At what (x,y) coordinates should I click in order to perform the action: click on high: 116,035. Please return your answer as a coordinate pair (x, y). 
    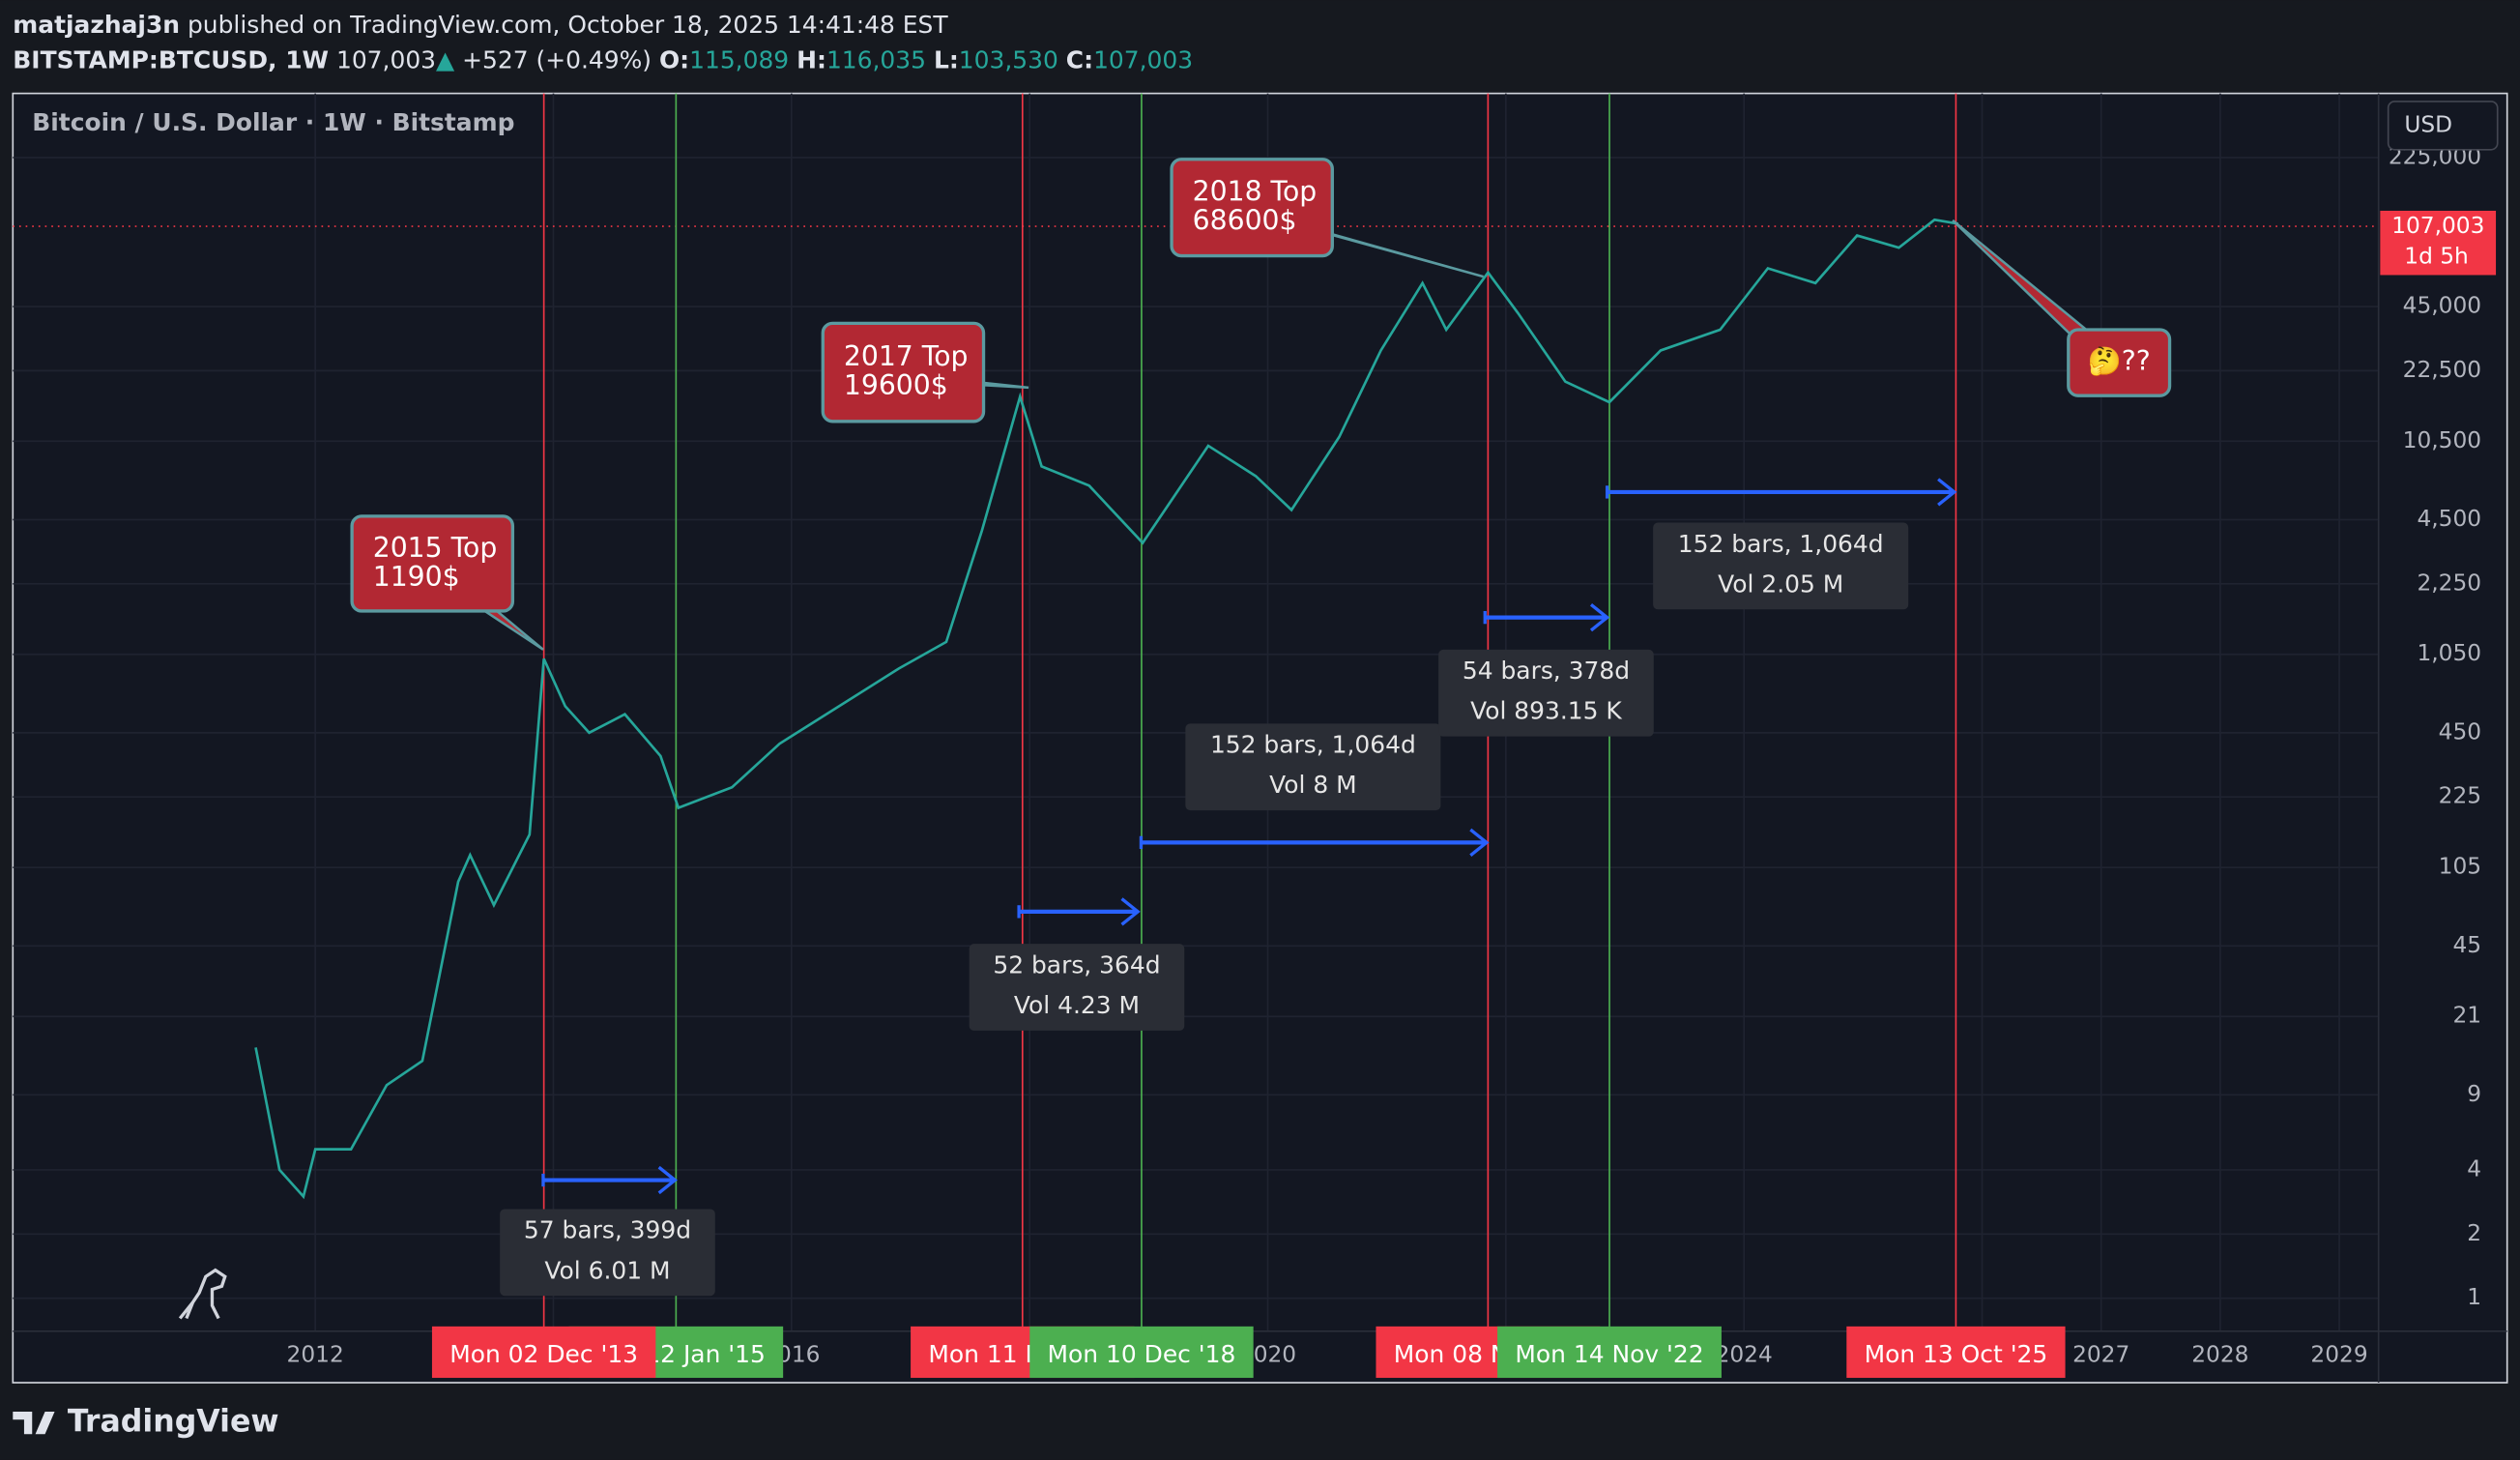
    Looking at the image, I should click on (876, 59).